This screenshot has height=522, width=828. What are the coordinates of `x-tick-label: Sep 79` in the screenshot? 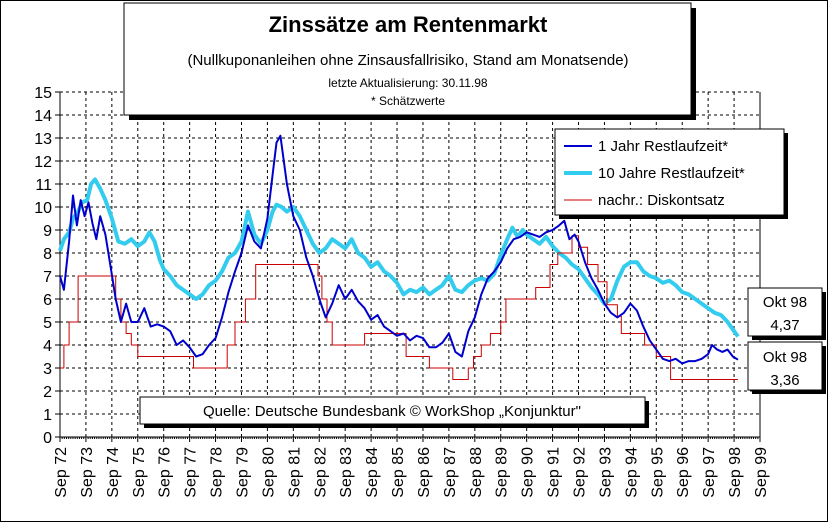 It's located at (242, 472).